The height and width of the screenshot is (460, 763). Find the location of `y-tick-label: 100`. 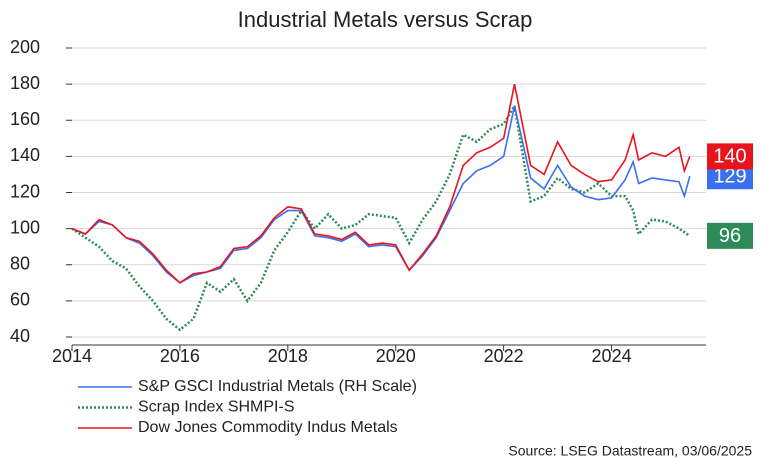

y-tick-label: 100 is located at coordinates (25, 227).